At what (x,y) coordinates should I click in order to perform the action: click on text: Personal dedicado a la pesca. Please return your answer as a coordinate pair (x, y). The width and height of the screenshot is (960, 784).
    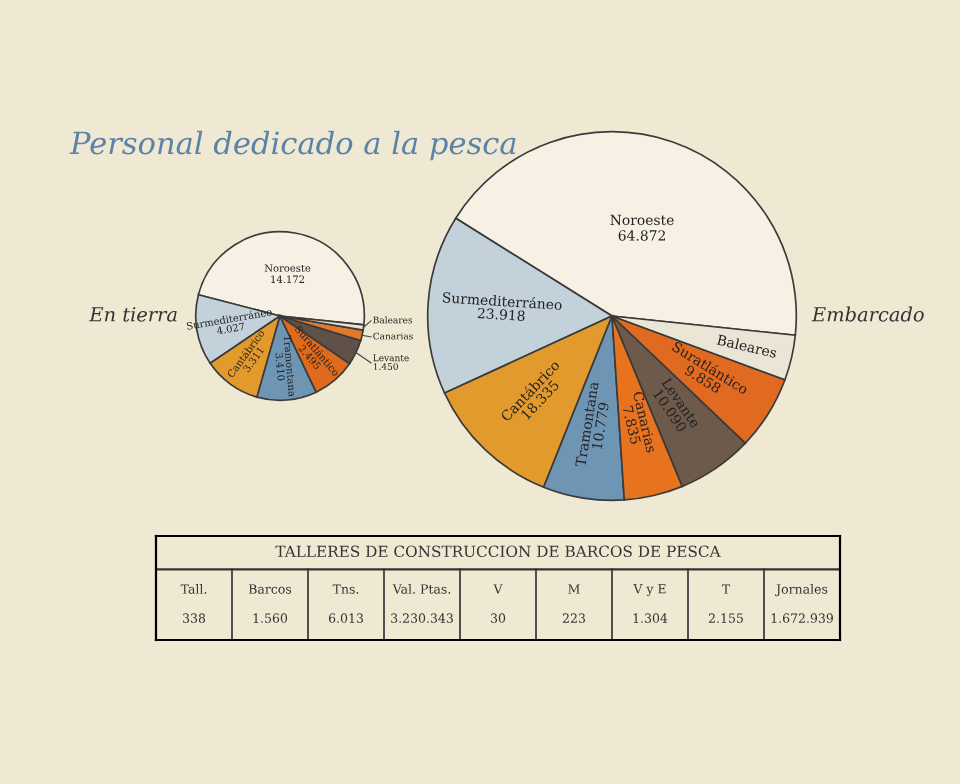
    Looking at the image, I should click on (292, 145).